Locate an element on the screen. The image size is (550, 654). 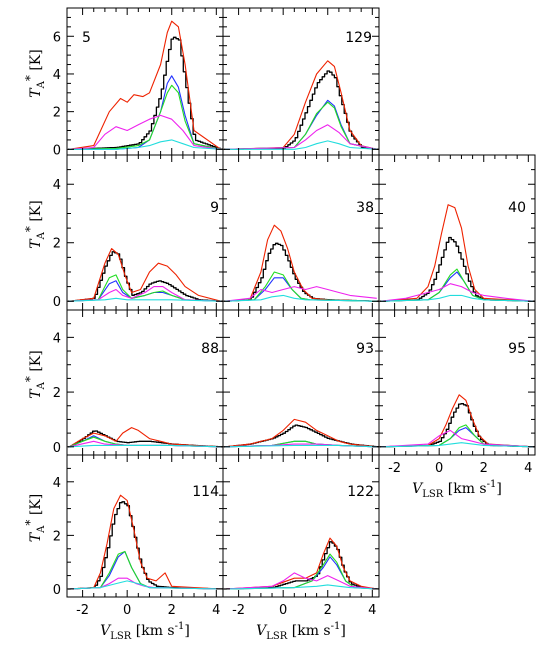
panel-114: -2 0 2 4 0 2 4 114 TA* [K] VLSR [km s-1] is located at coordinates (123, 548).